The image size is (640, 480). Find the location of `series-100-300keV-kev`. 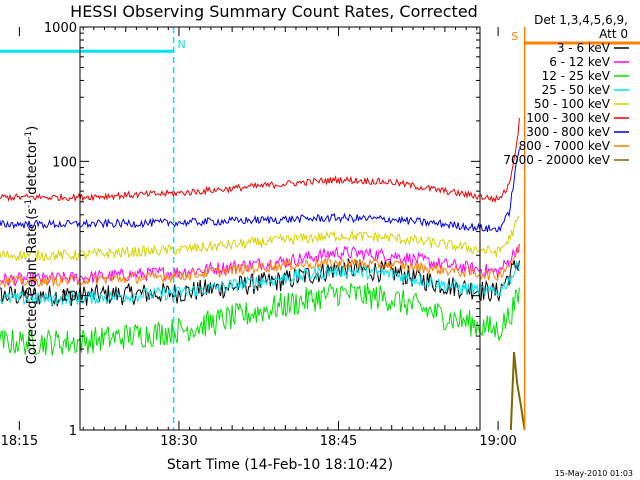

series-100-300keV-kev is located at coordinates (260, 160).